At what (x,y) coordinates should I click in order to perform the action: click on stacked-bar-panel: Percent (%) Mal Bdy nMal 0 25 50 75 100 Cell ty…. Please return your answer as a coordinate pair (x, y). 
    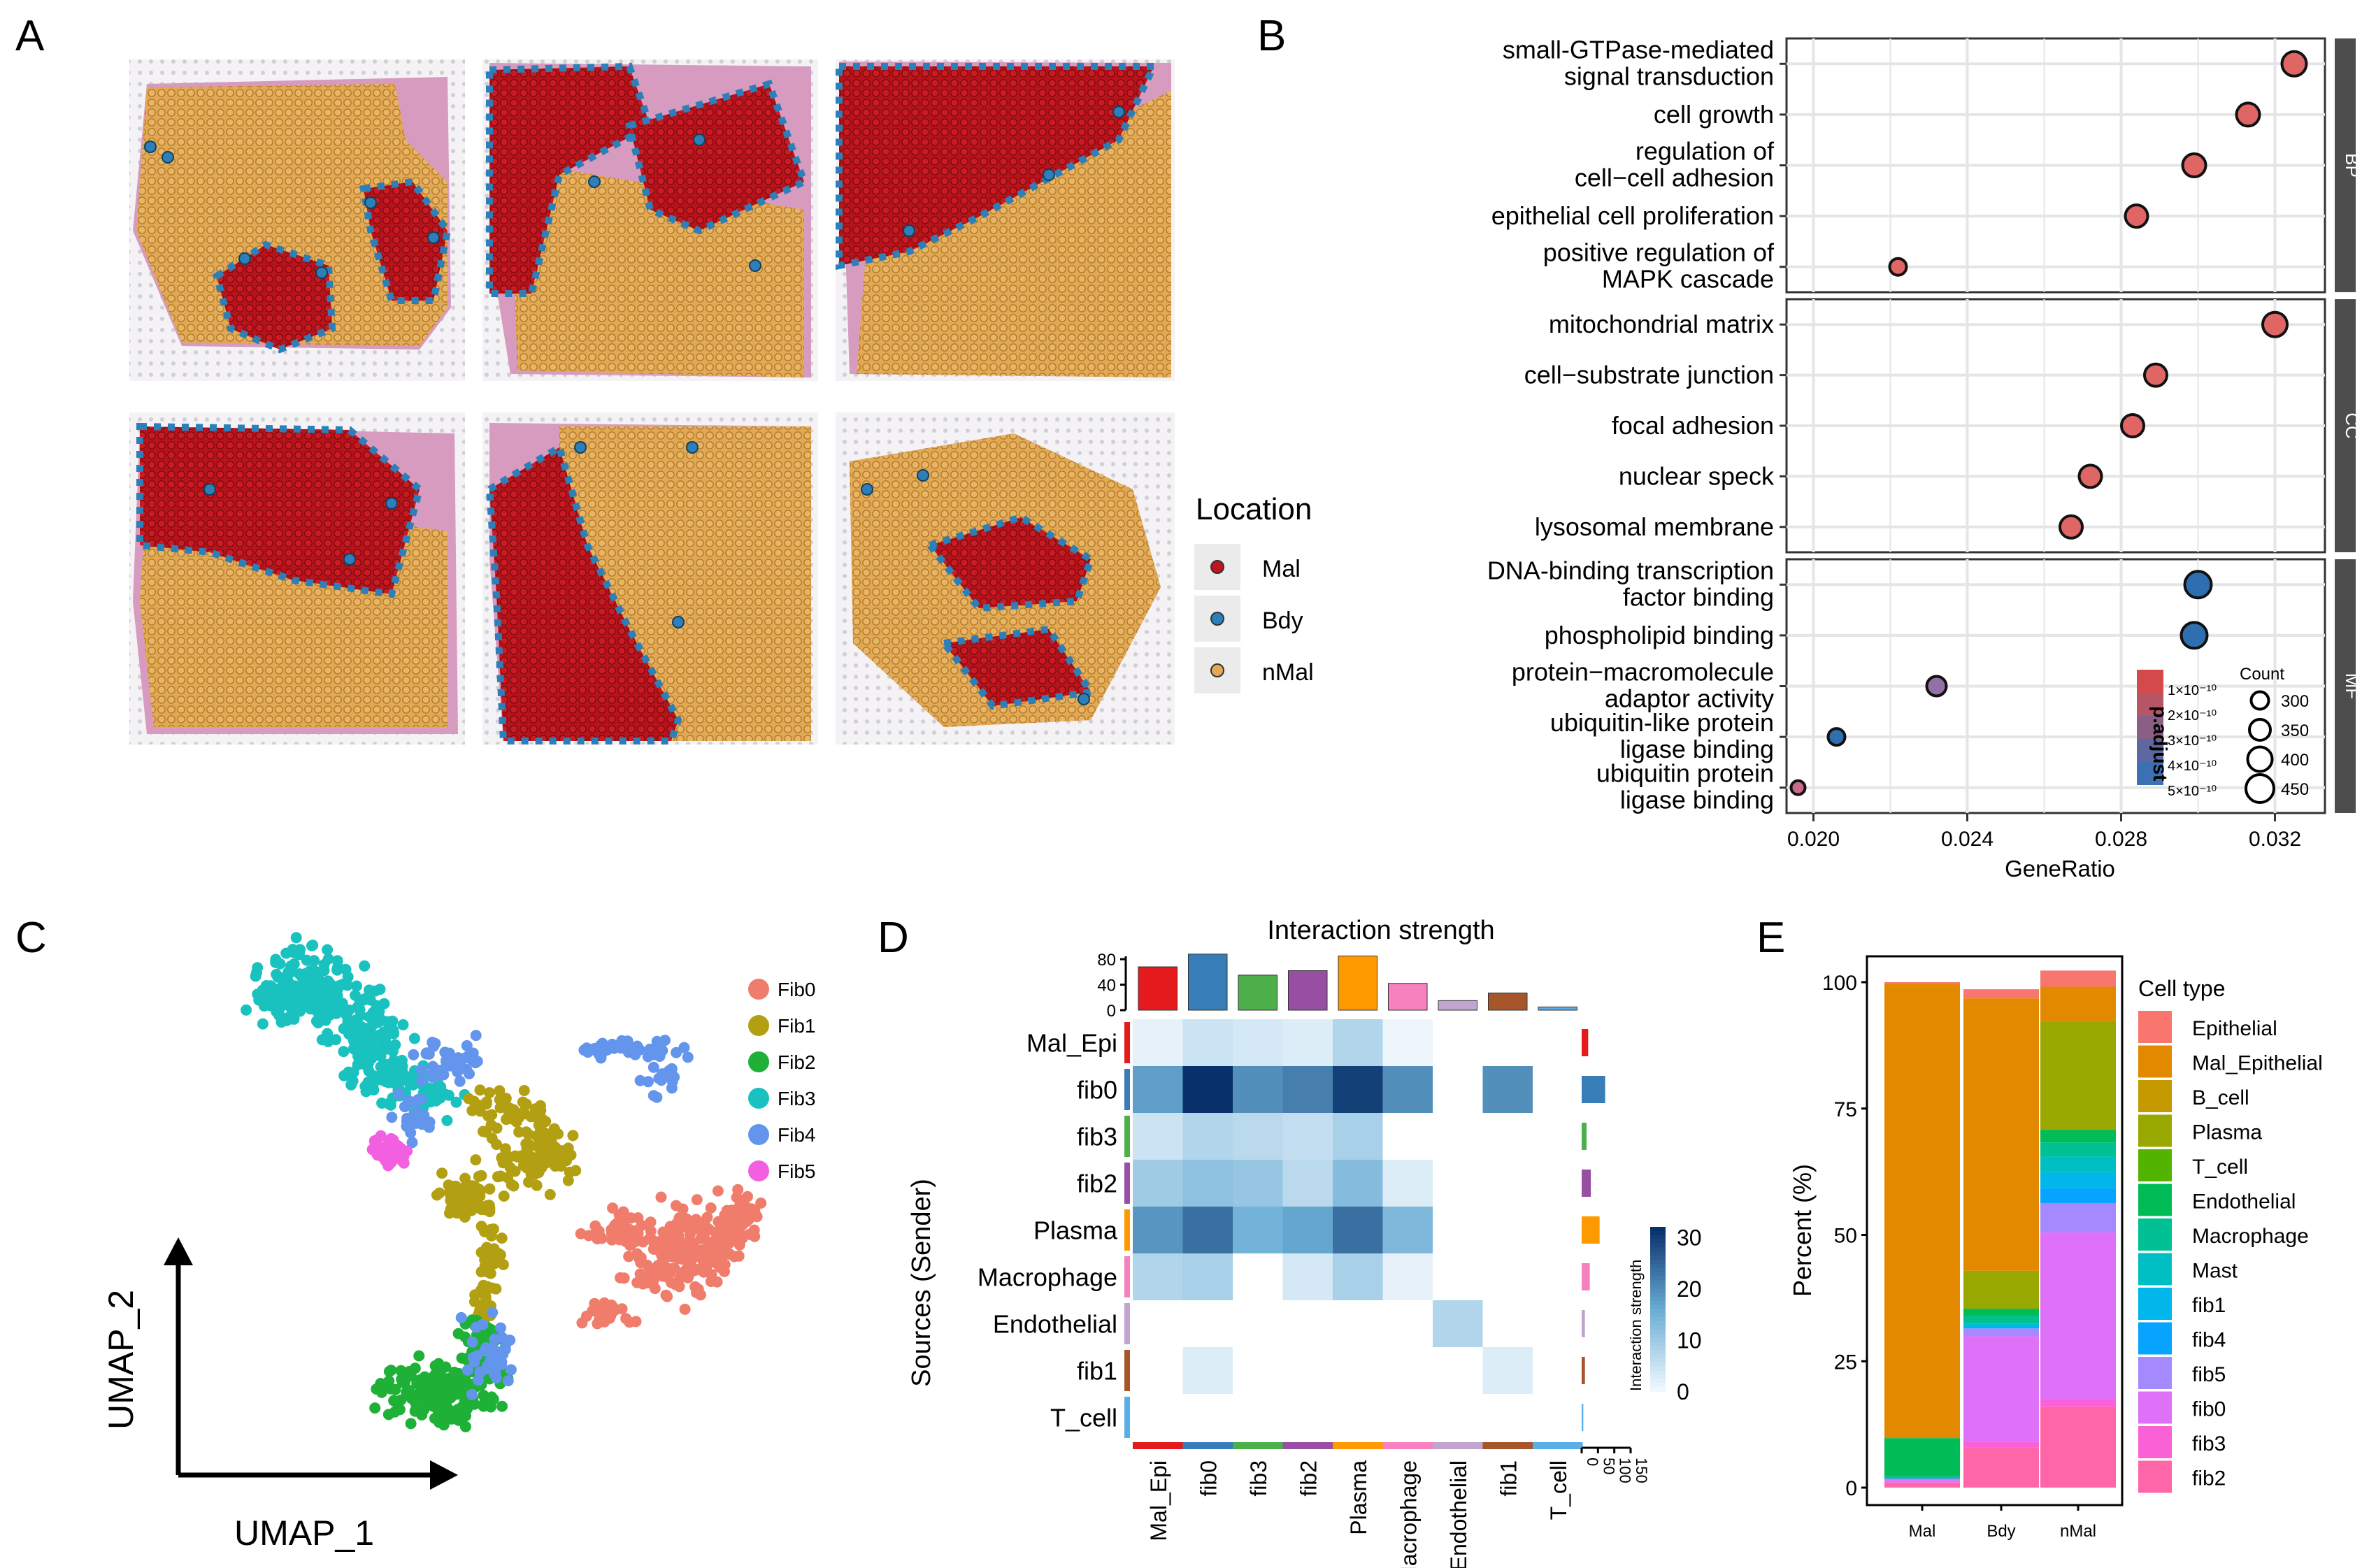
    Looking at the image, I should click on (2055, 1248).